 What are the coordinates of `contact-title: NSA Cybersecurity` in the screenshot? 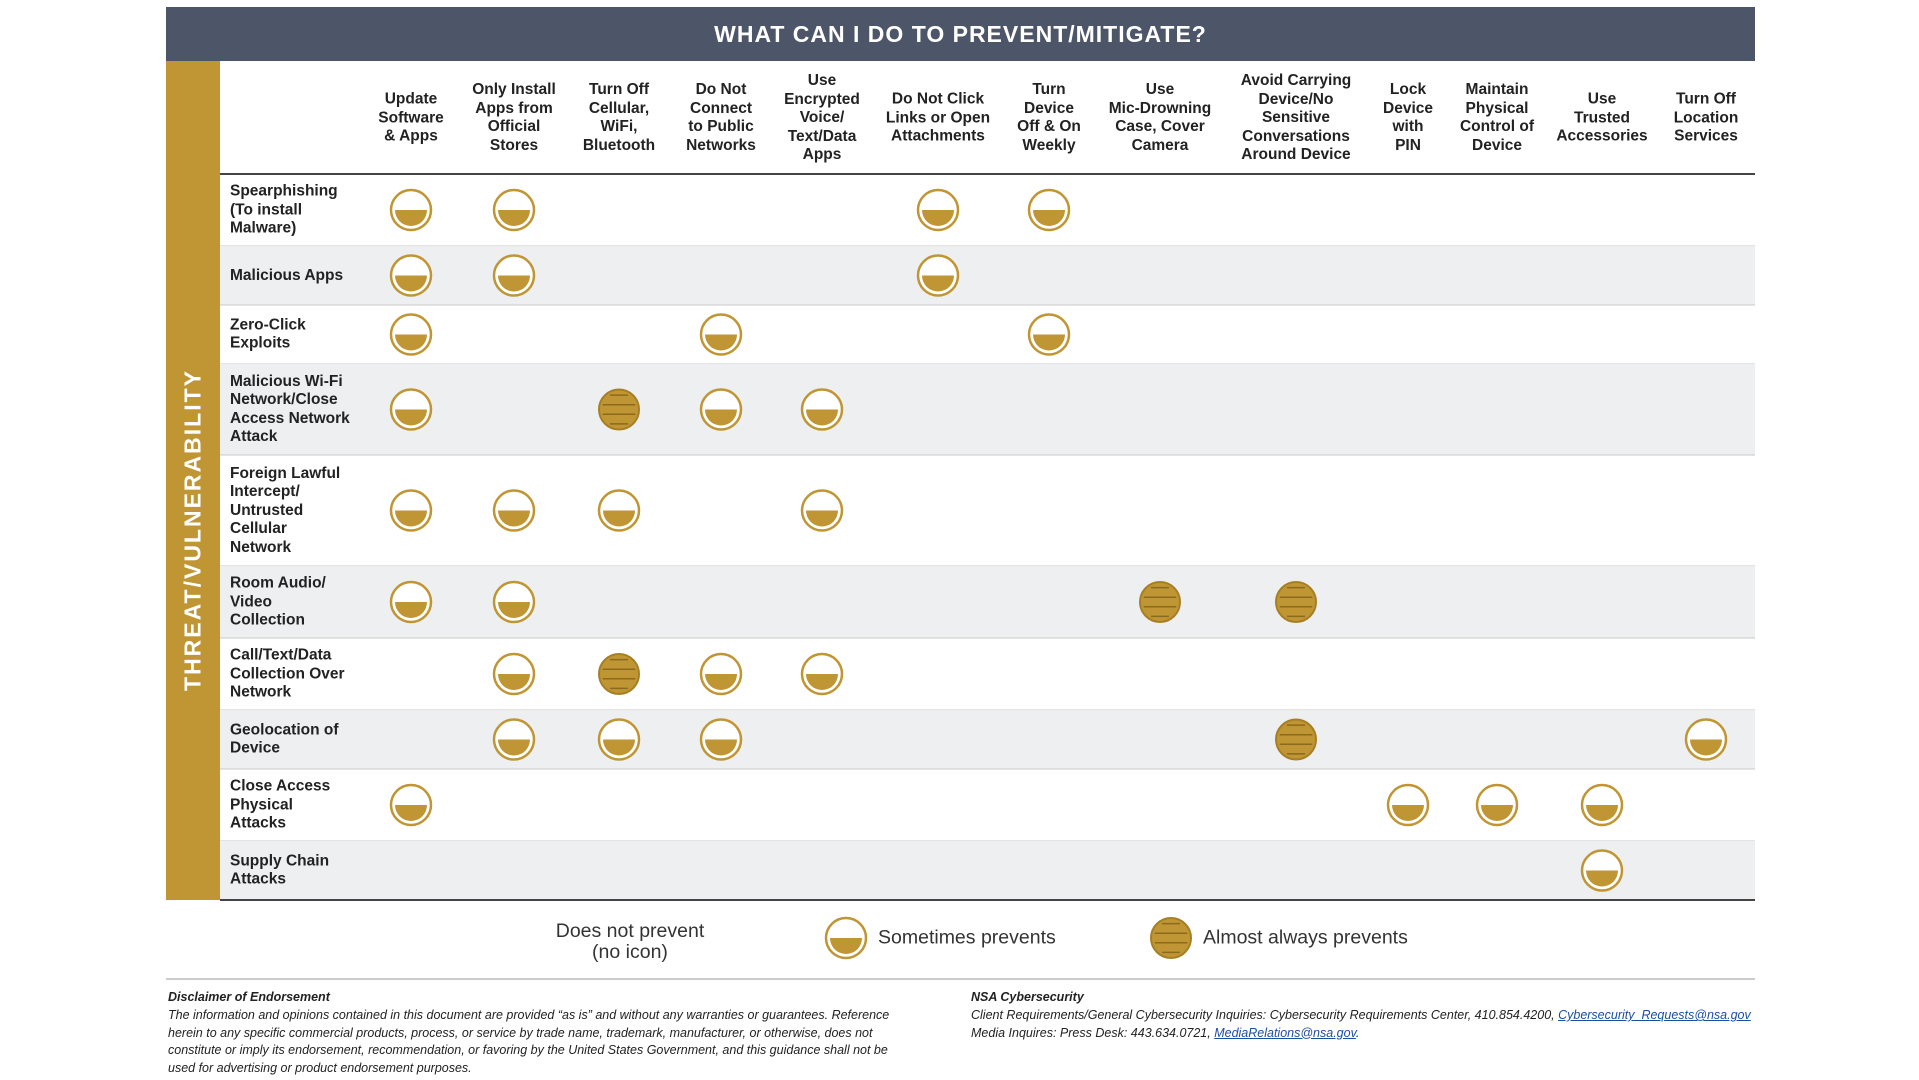 It's located at (1027, 997).